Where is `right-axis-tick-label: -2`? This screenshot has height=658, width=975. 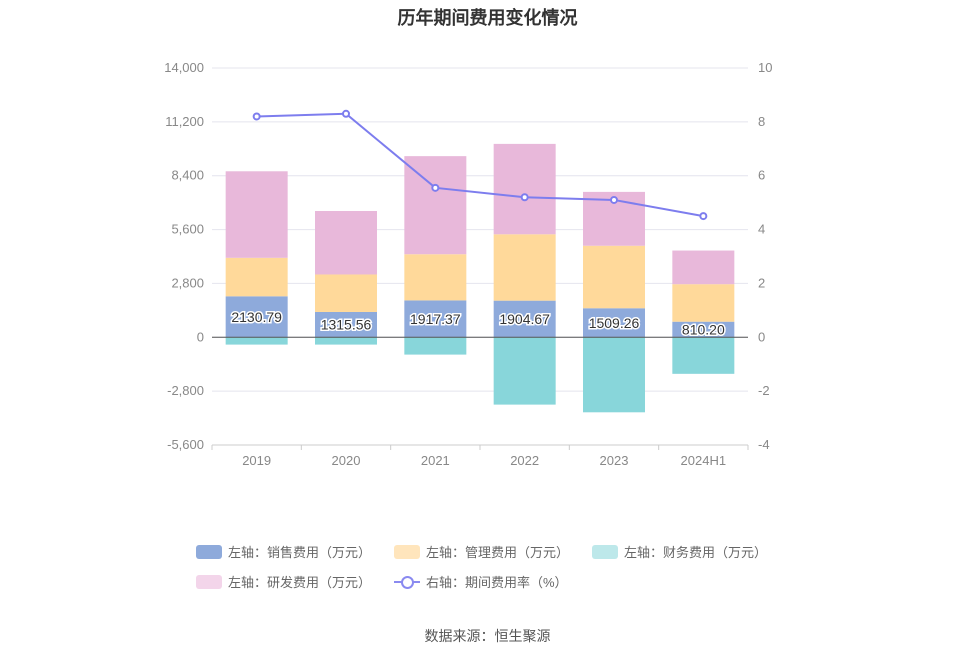 right-axis-tick-label: -2 is located at coordinates (764, 390).